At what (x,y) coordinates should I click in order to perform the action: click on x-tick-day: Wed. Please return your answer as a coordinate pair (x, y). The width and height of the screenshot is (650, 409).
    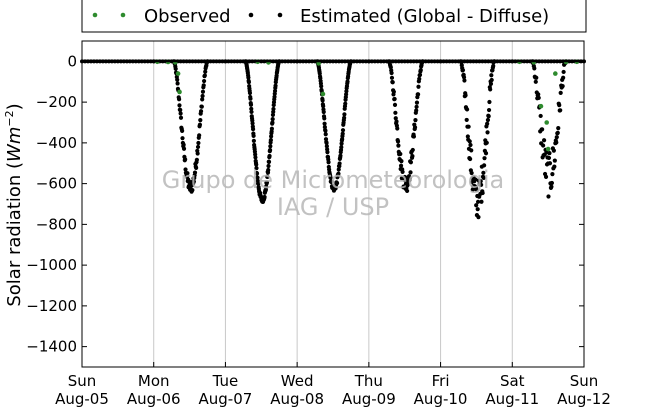
    Looking at the image, I should click on (297, 381).